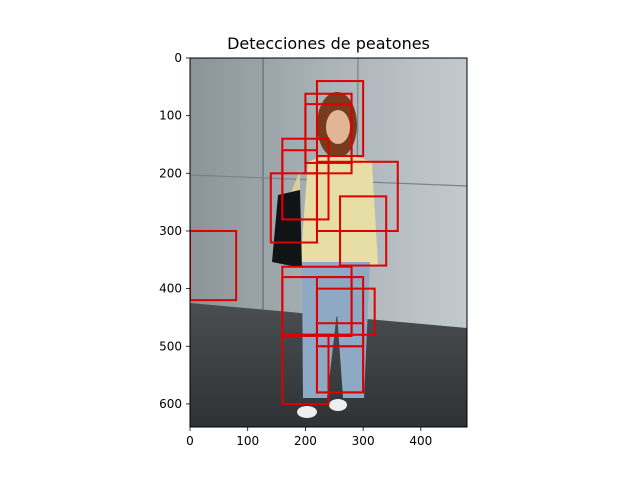  Describe the element at coordinates (170, 289) in the screenshot. I see `y-tick-label-4: 400` at that location.